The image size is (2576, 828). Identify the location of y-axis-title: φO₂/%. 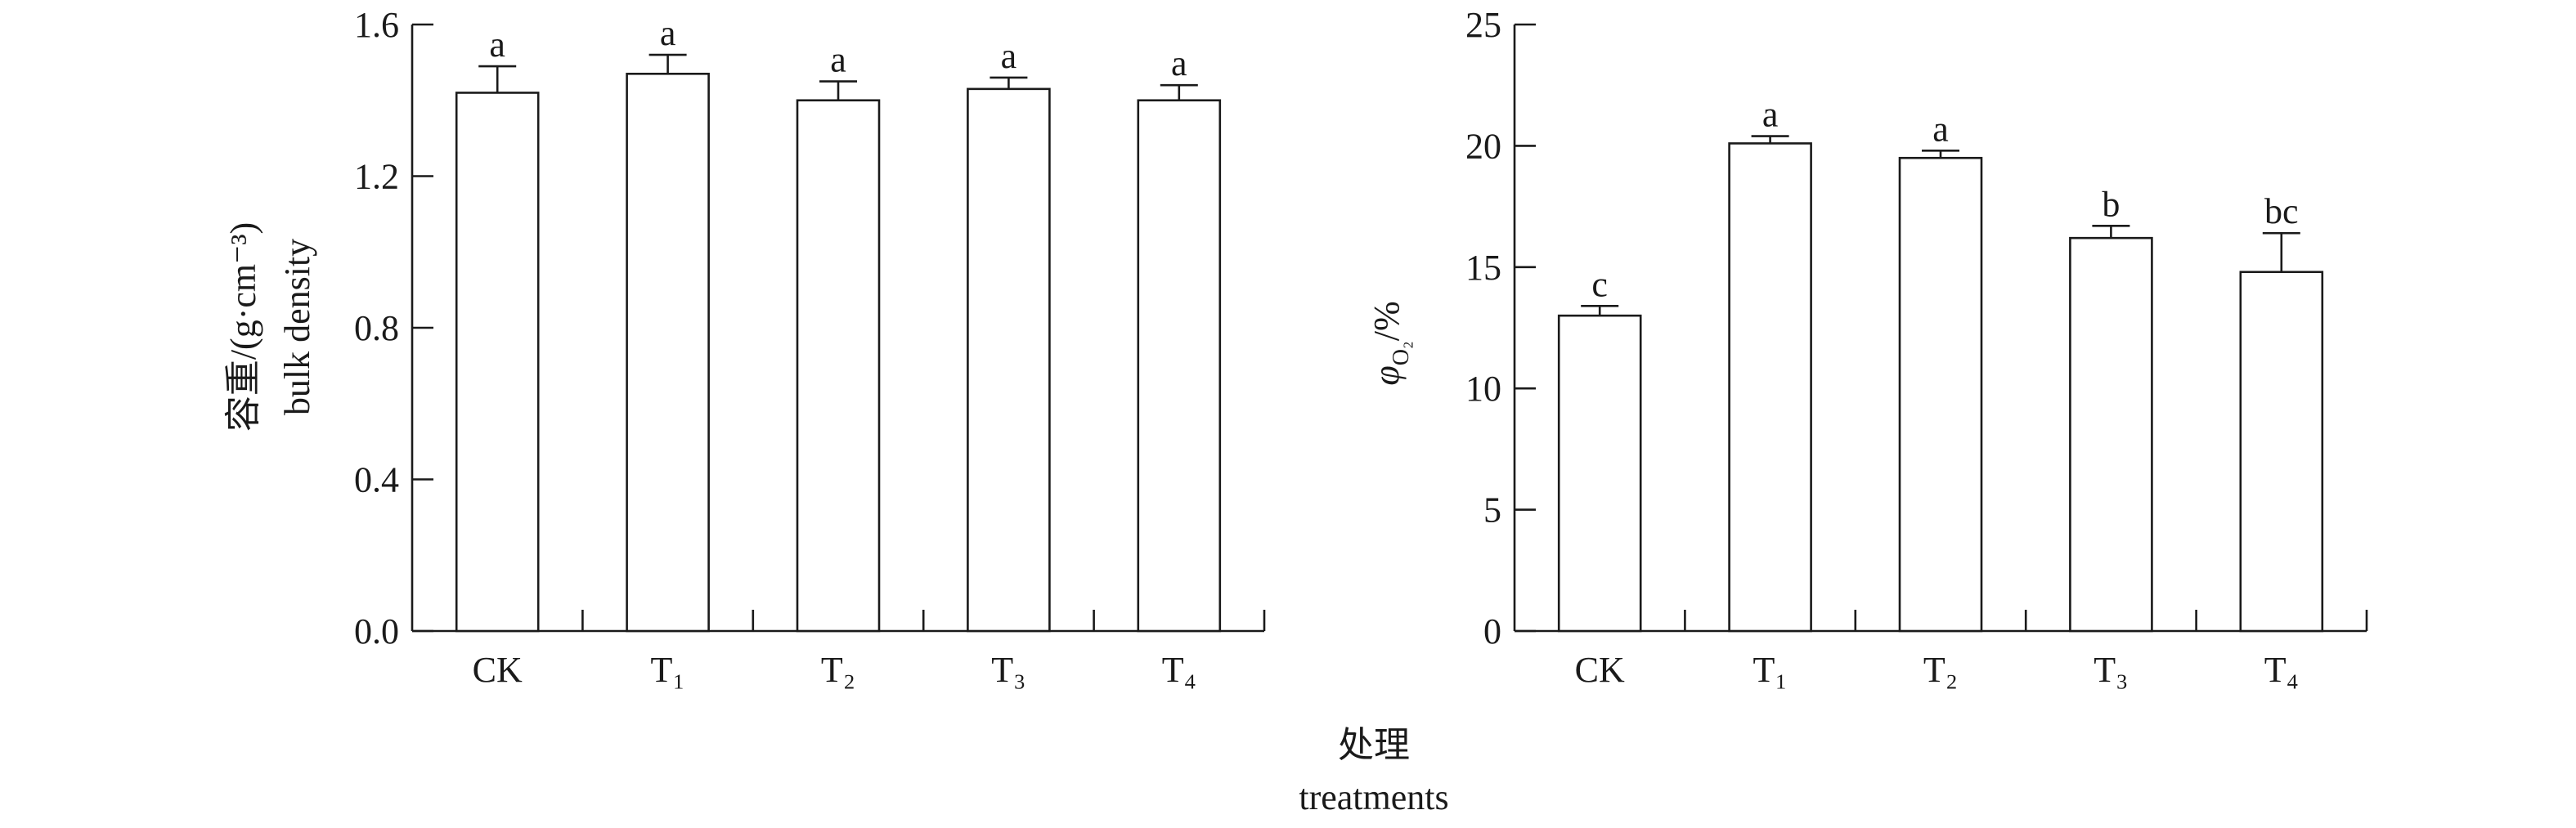
(1390, 343).